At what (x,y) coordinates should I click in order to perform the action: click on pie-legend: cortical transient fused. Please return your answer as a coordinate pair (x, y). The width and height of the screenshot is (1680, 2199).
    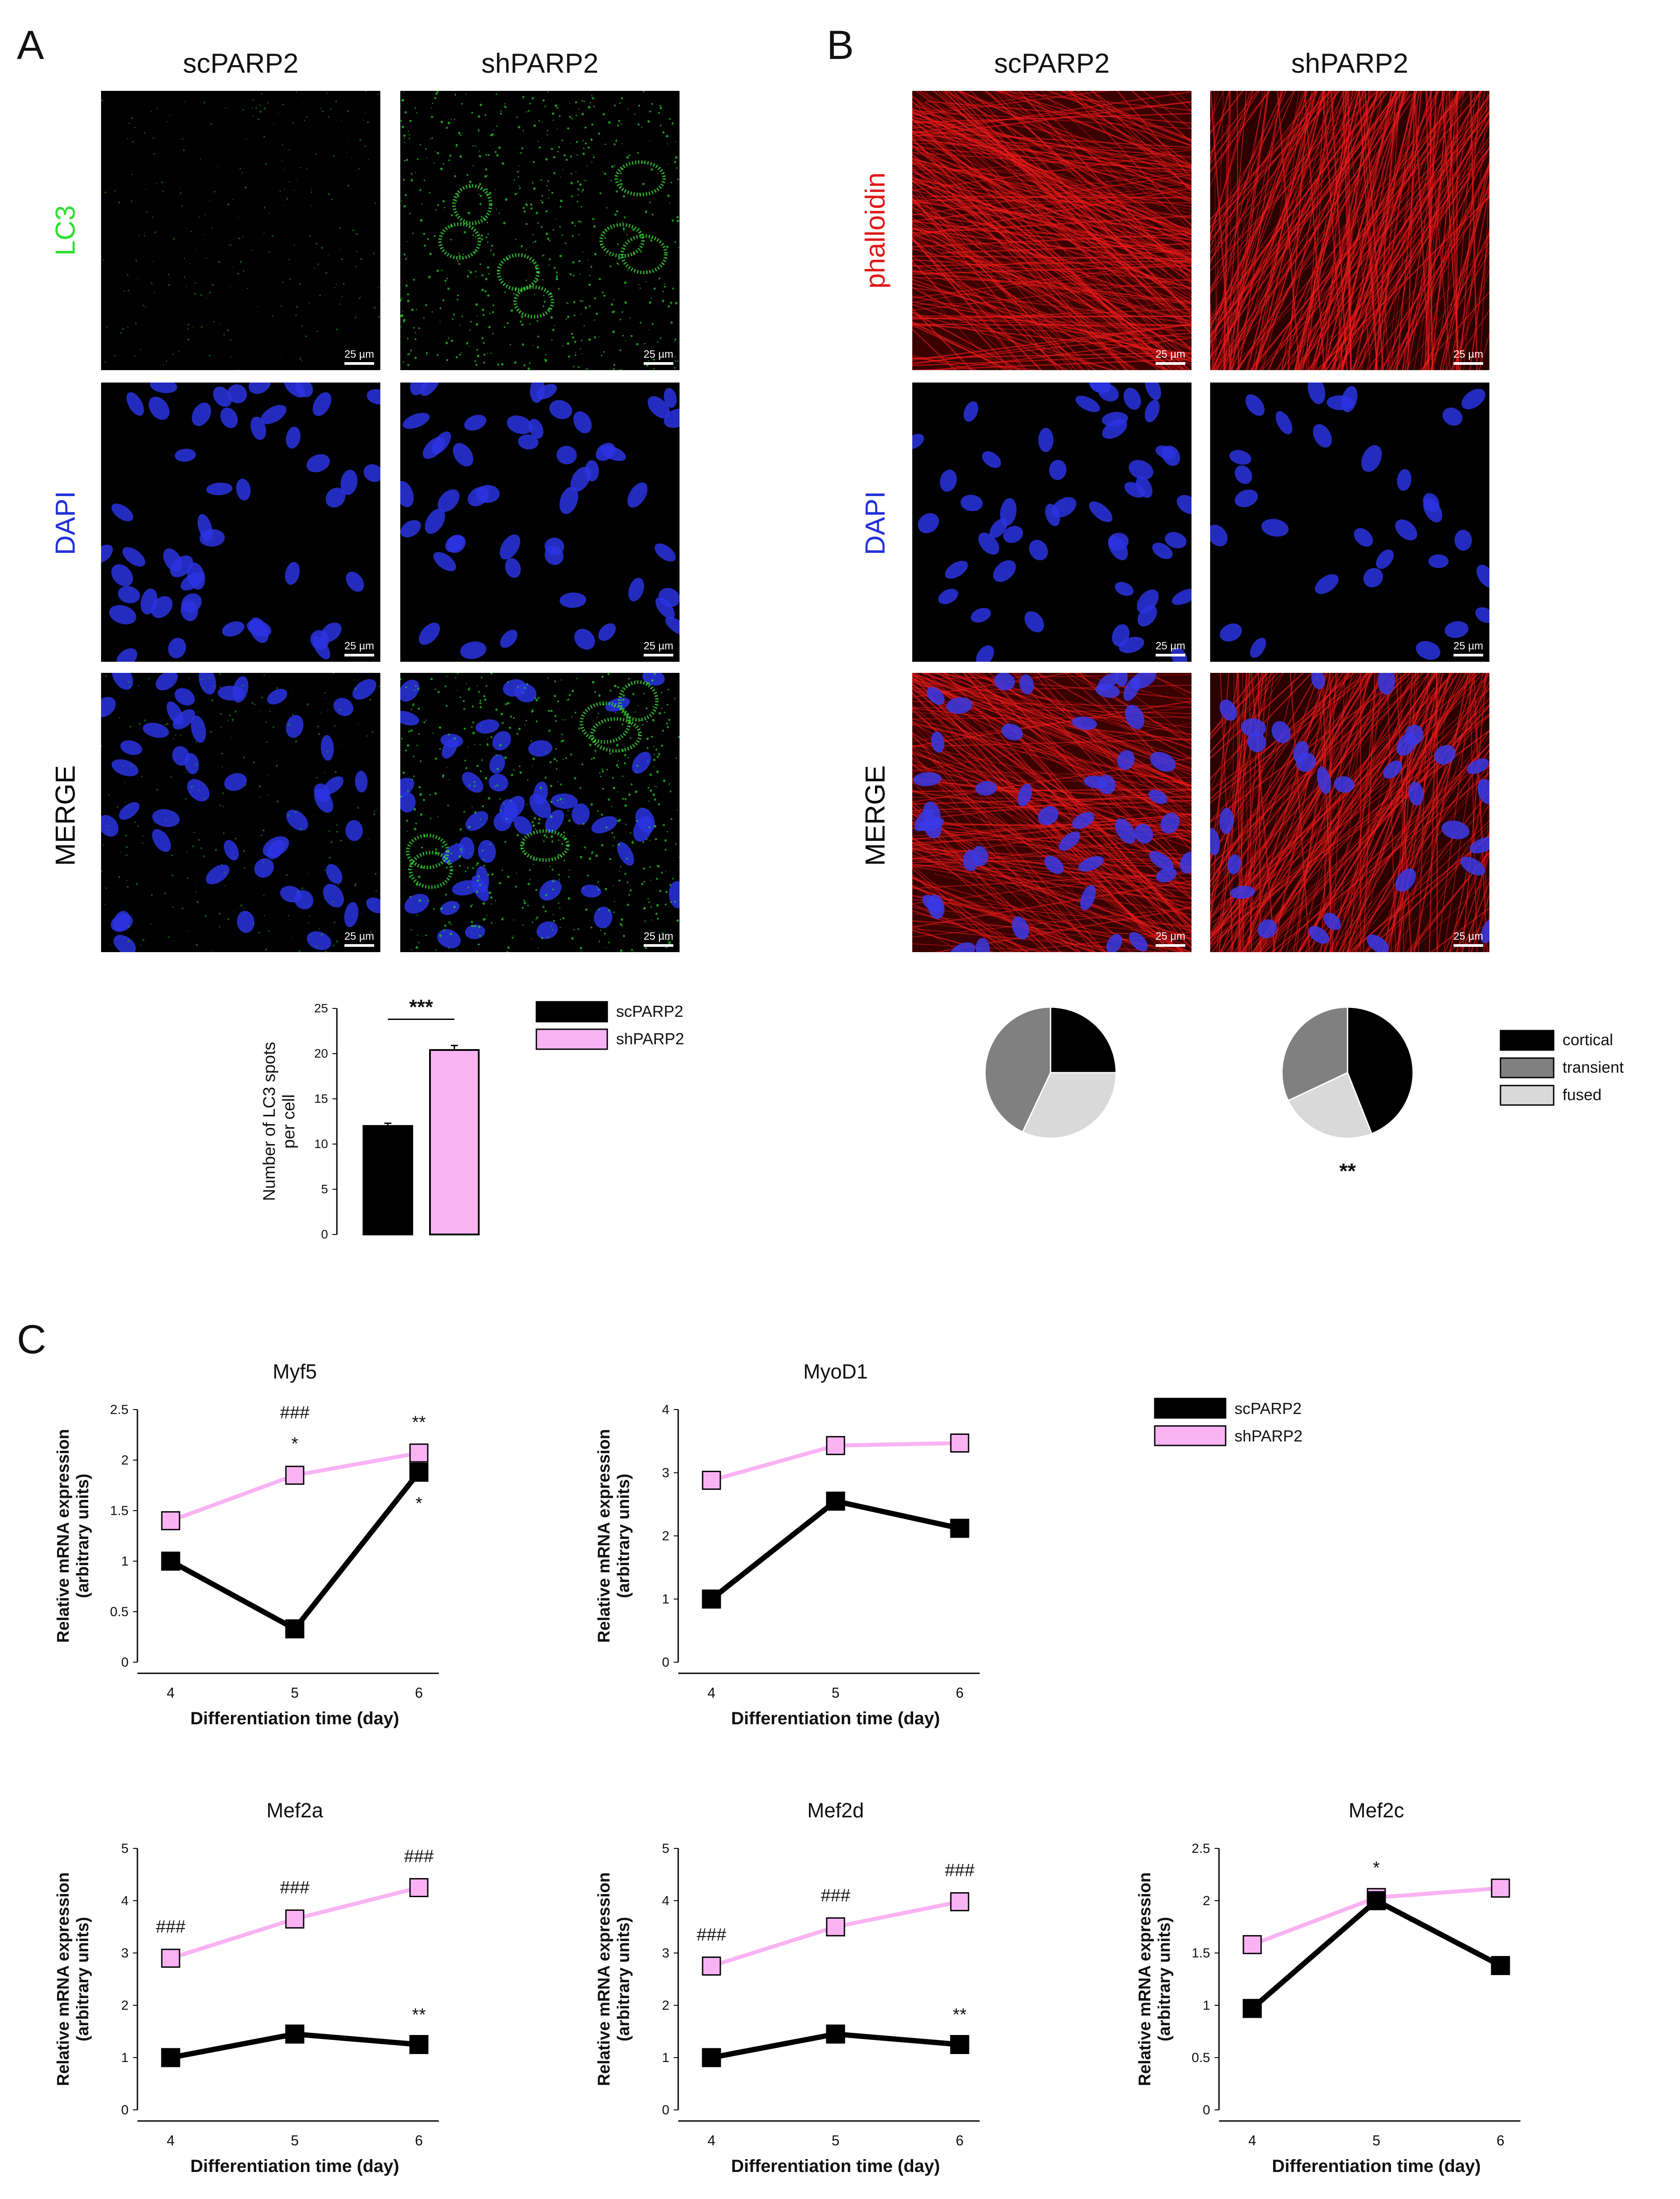
    Looking at the image, I should click on (1562, 1068).